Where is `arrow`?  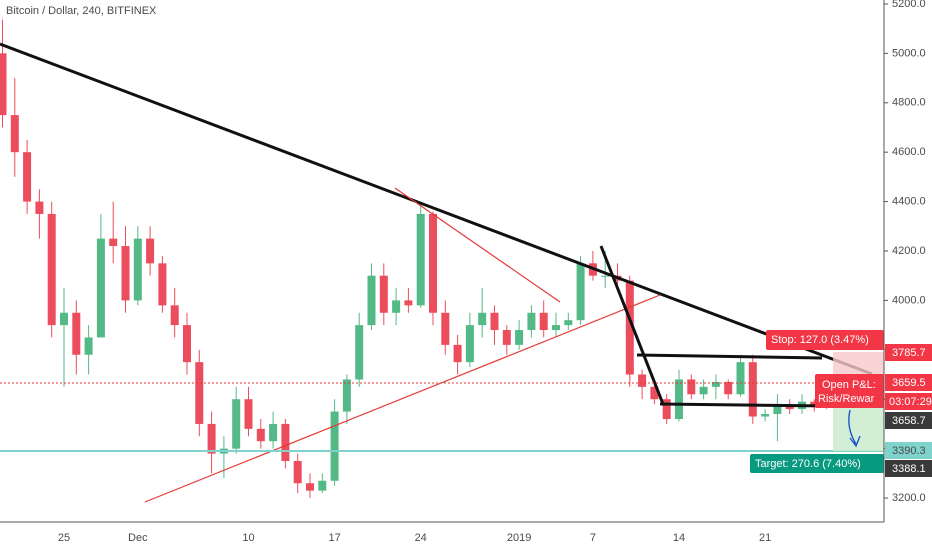
arrow is located at coordinates (854, 428).